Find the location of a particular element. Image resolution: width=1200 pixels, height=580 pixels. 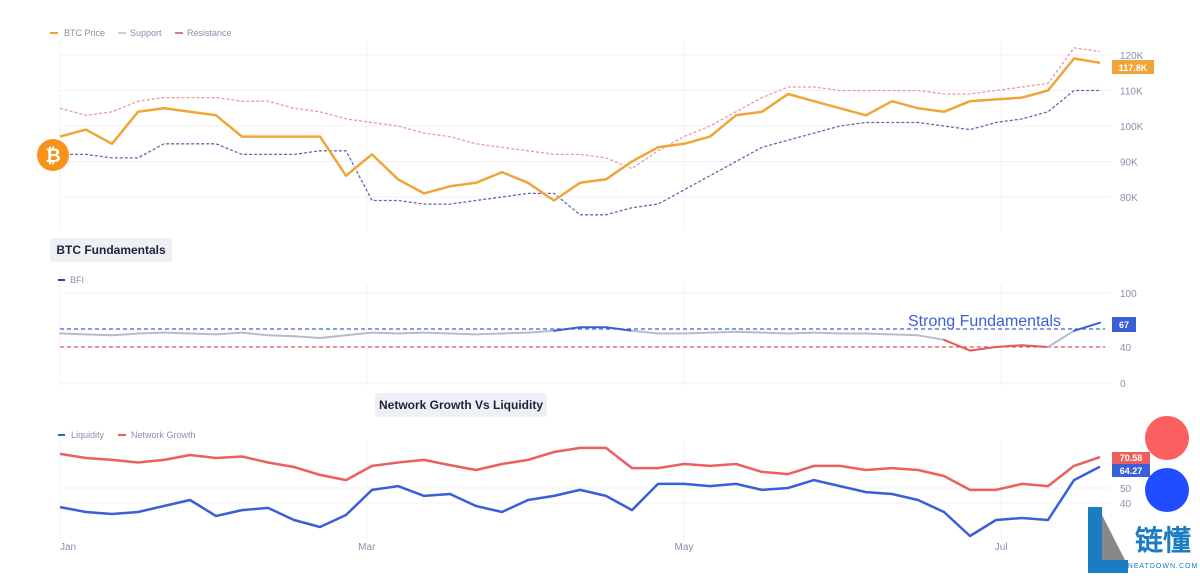

legend-bfi: BFI is located at coordinates (77, 280).